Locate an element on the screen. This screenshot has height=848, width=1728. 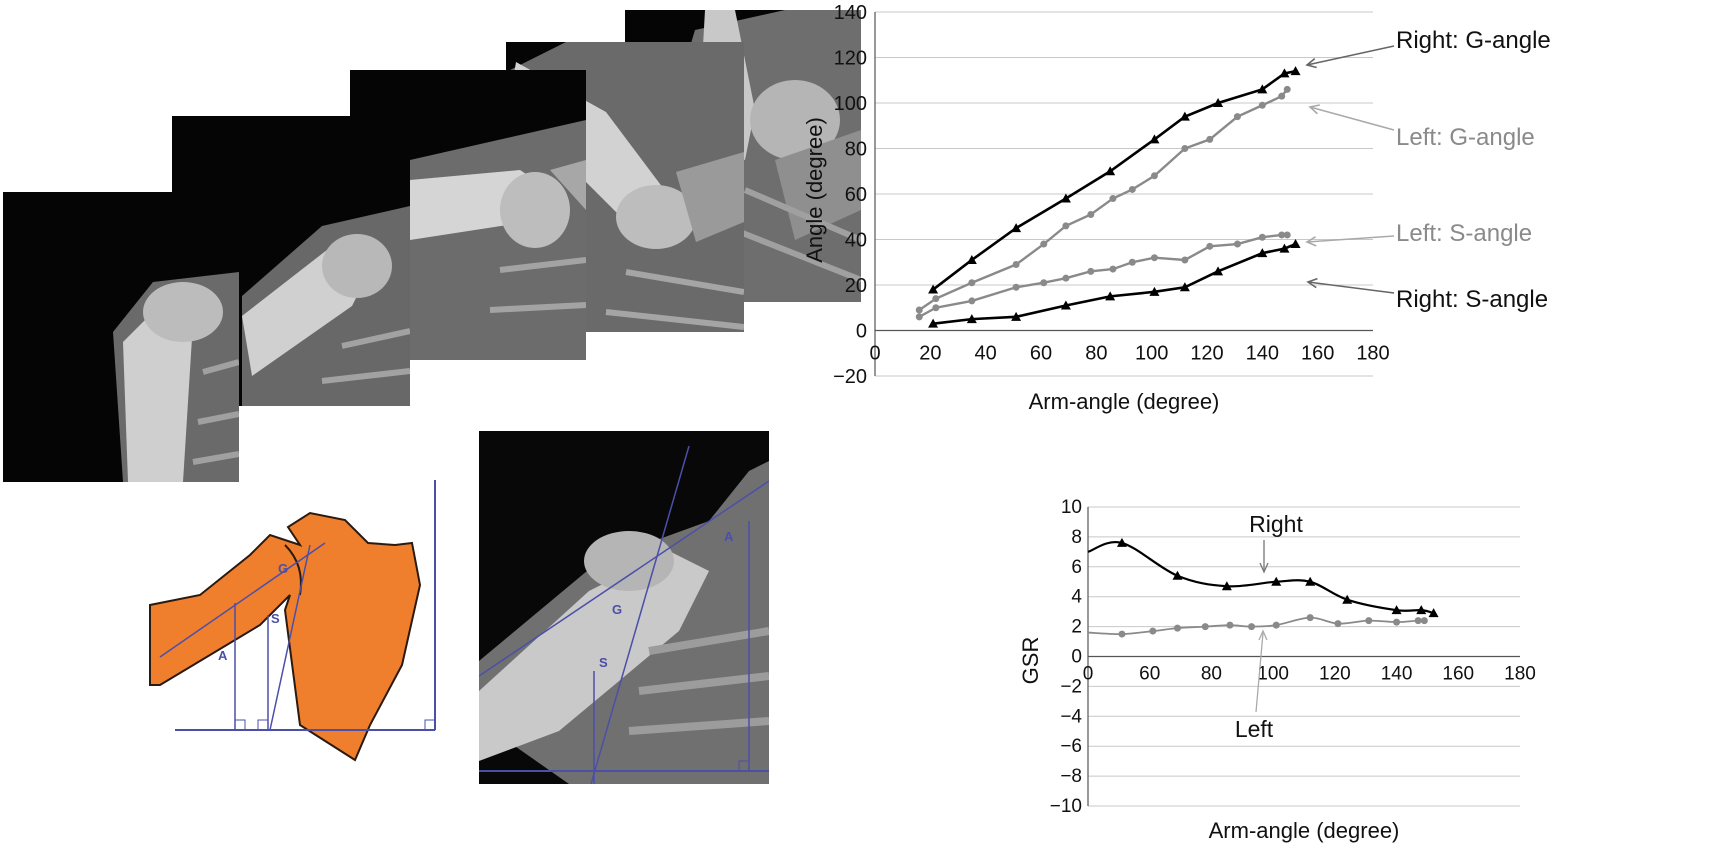
angle-label-s: S is located at coordinates (275, 618).